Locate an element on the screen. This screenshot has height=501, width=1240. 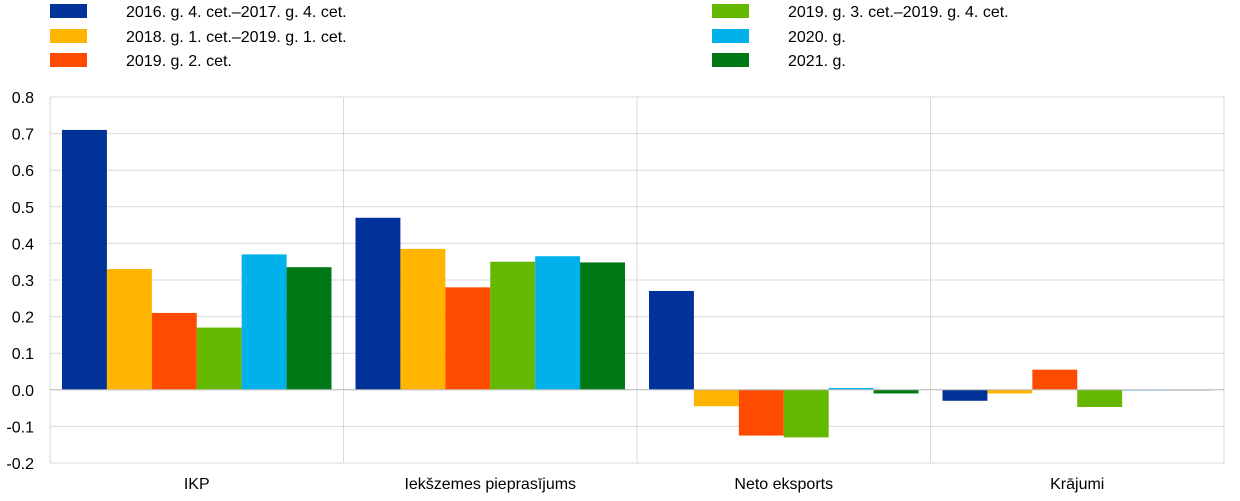
y-tick-label: -0.2 is located at coordinates (20, 464).